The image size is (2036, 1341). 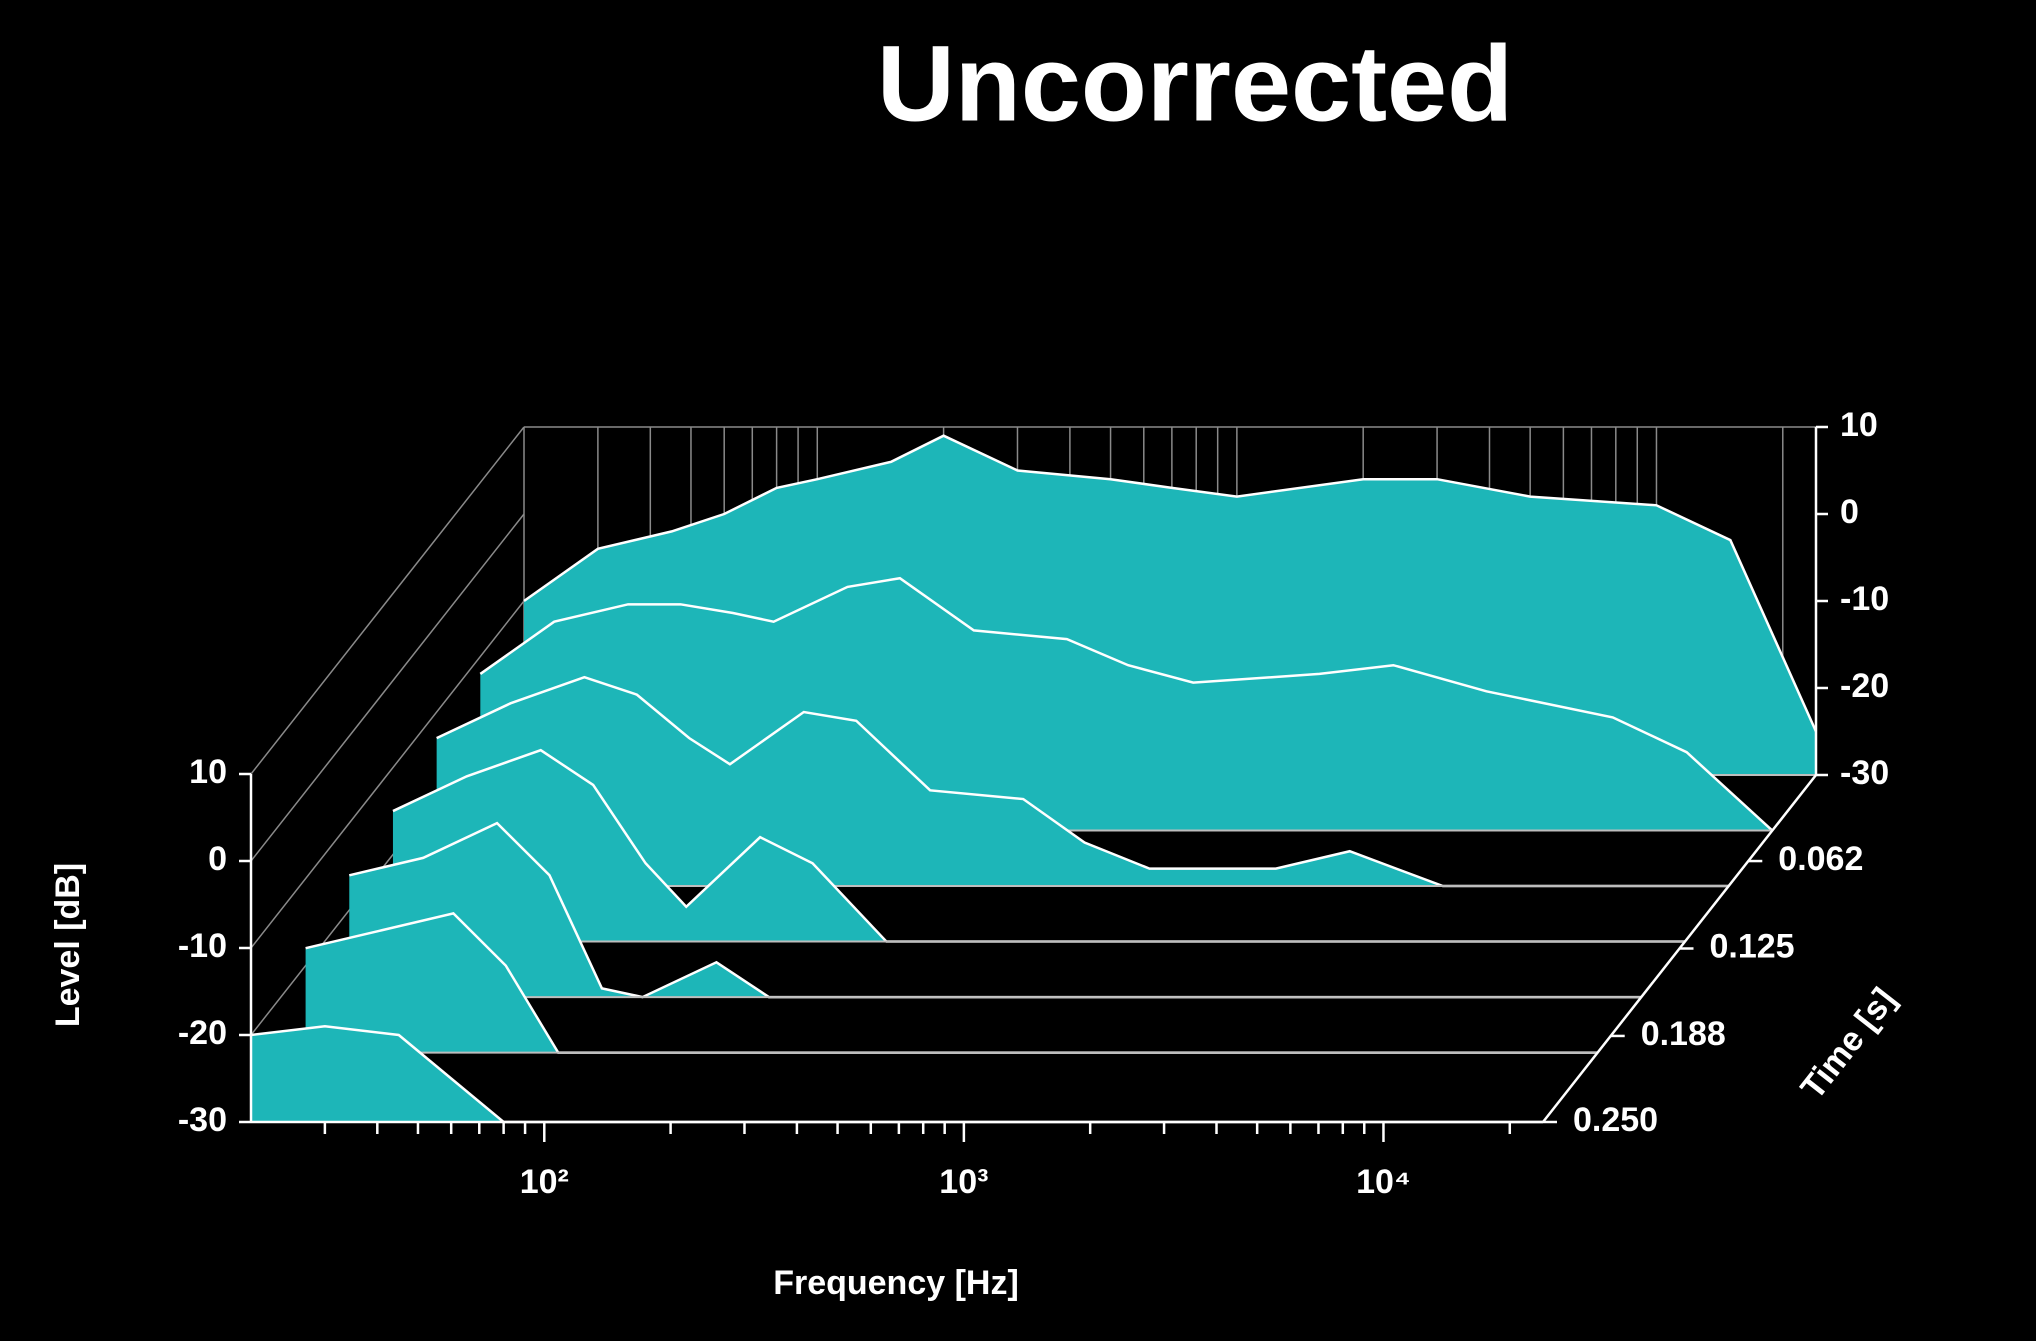 I want to click on y2-tick-label: 0, so click(x=1849, y=512).